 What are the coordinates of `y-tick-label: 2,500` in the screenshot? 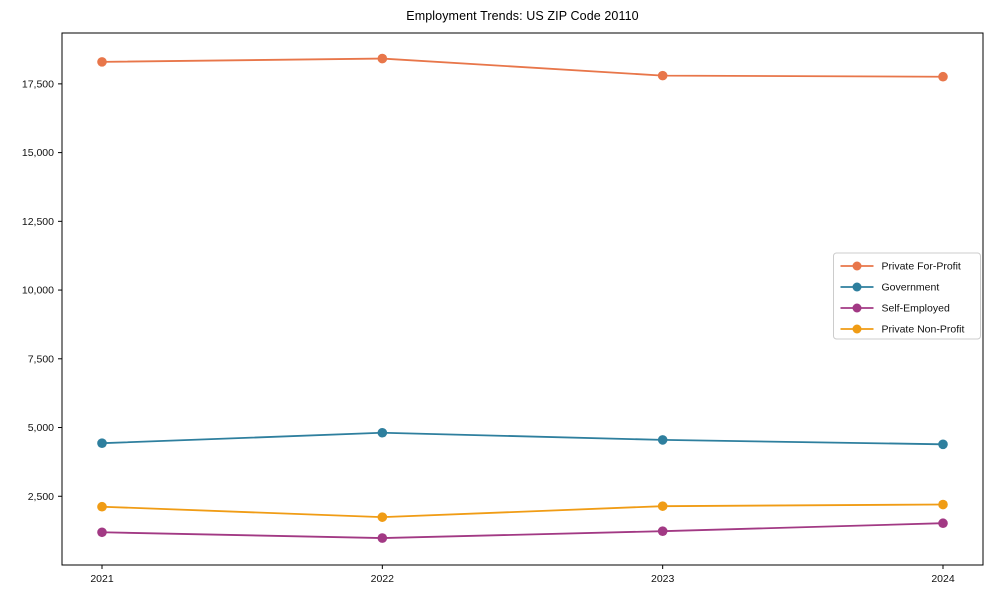 It's located at (41, 497).